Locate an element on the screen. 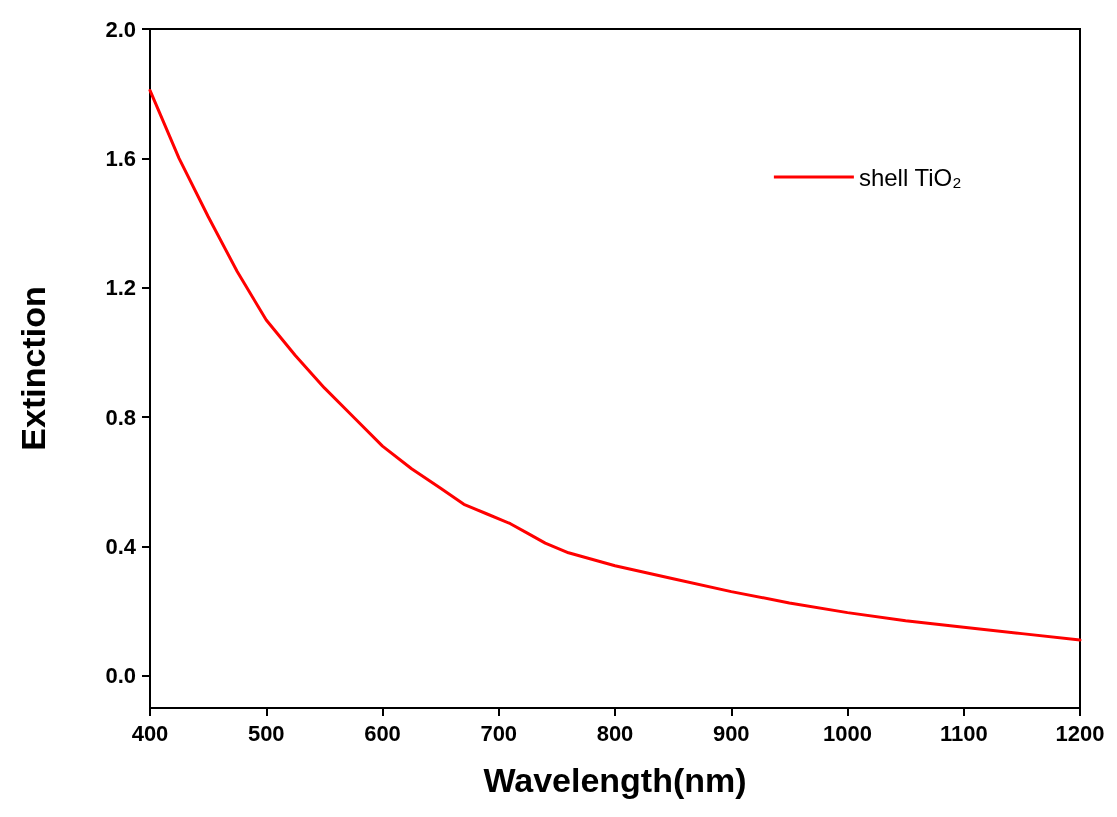 The image size is (1117, 817). x-tick-label: 400 is located at coordinates (150, 733).